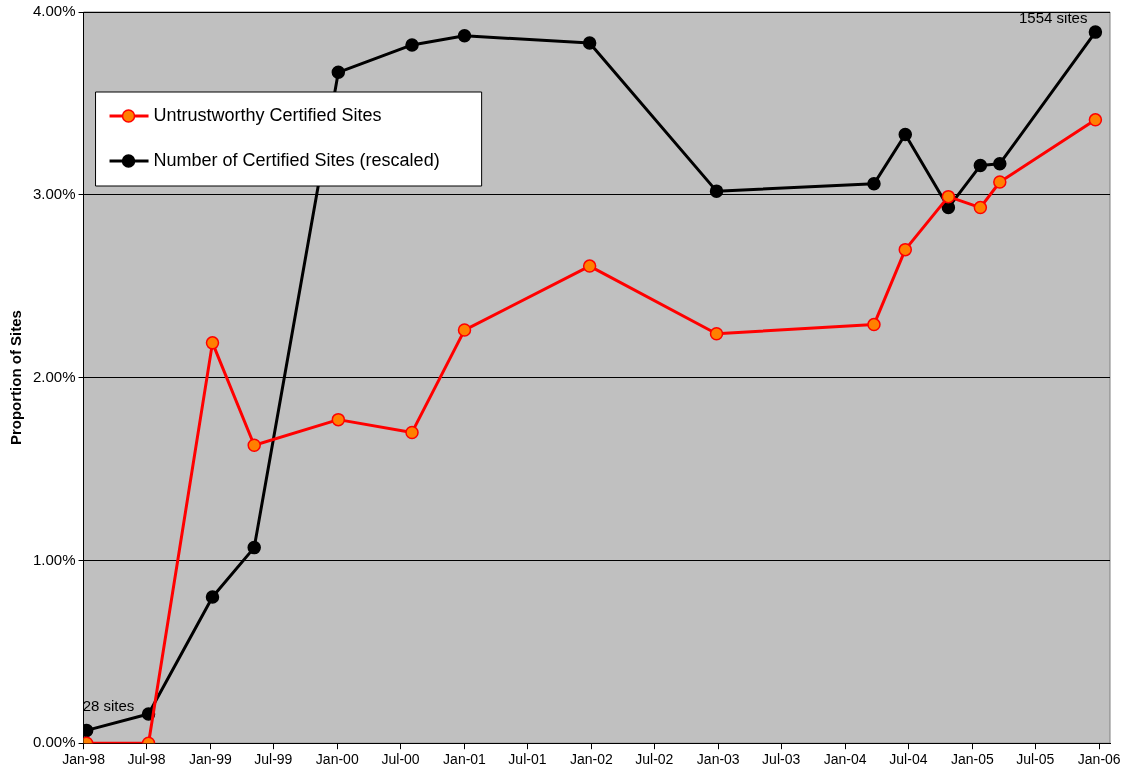 Image resolution: width=1130 pixels, height=772 pixels. I want to click on x-tick-label: Jan-99, so click(211, 759).